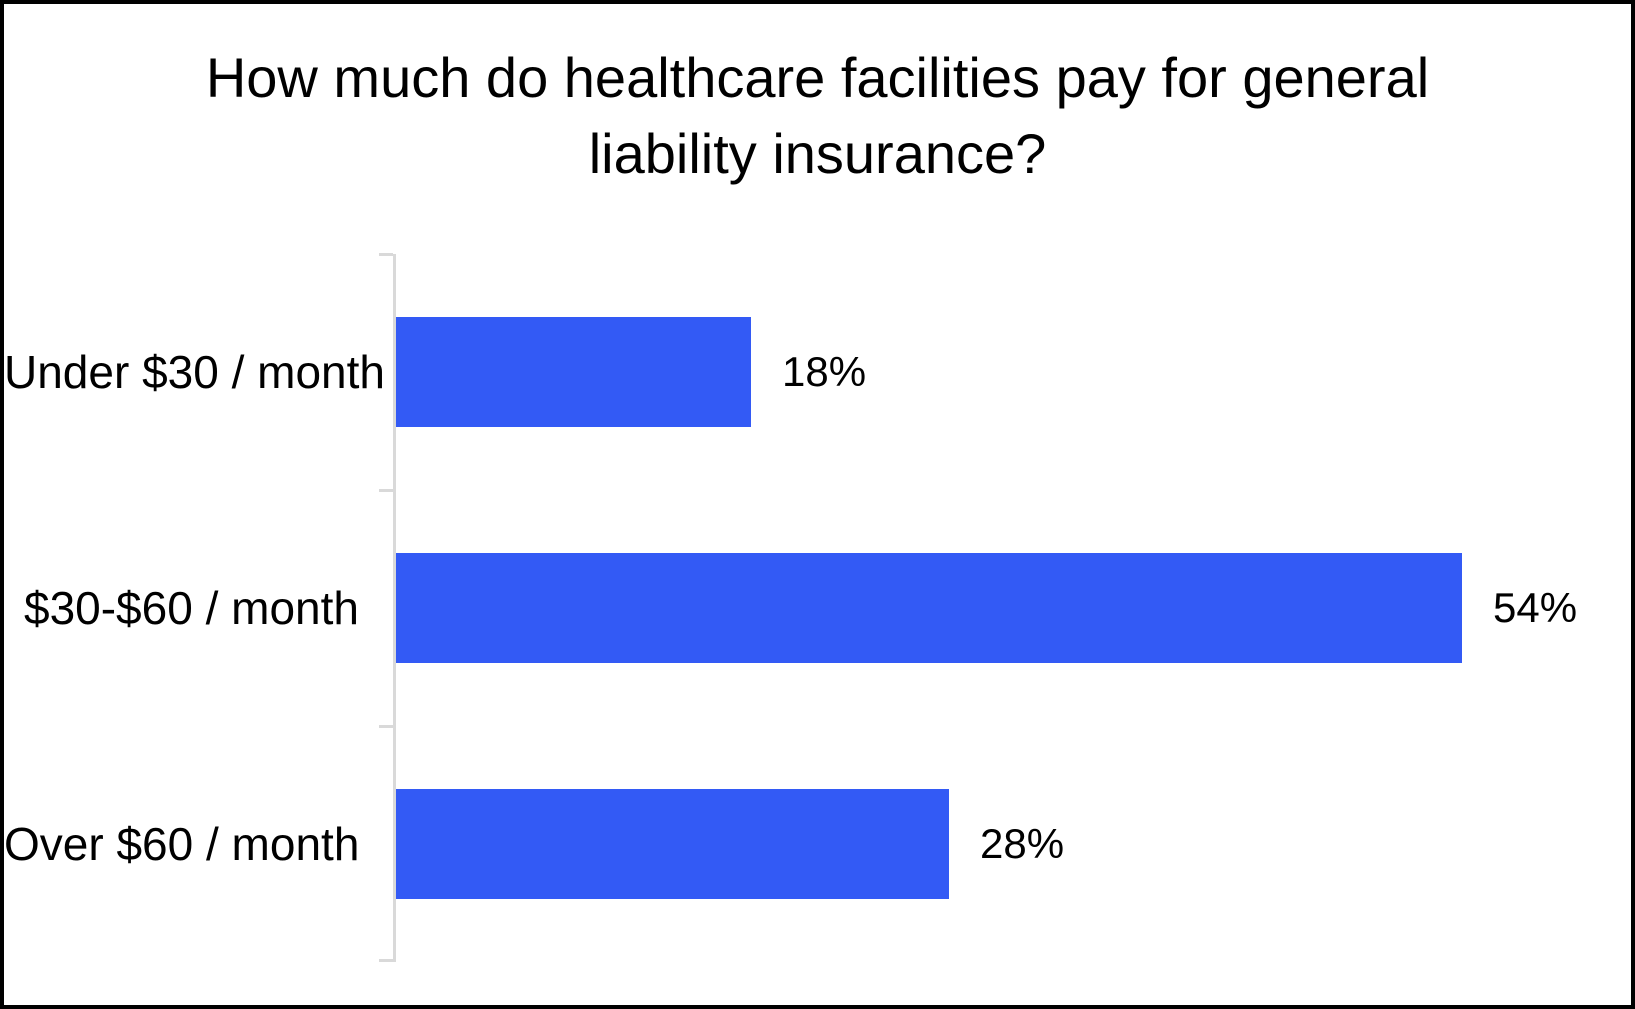 This screenshot has width=1635, height=1009. I want to click on category-label: $30-$60 / month, so click(191, 608).